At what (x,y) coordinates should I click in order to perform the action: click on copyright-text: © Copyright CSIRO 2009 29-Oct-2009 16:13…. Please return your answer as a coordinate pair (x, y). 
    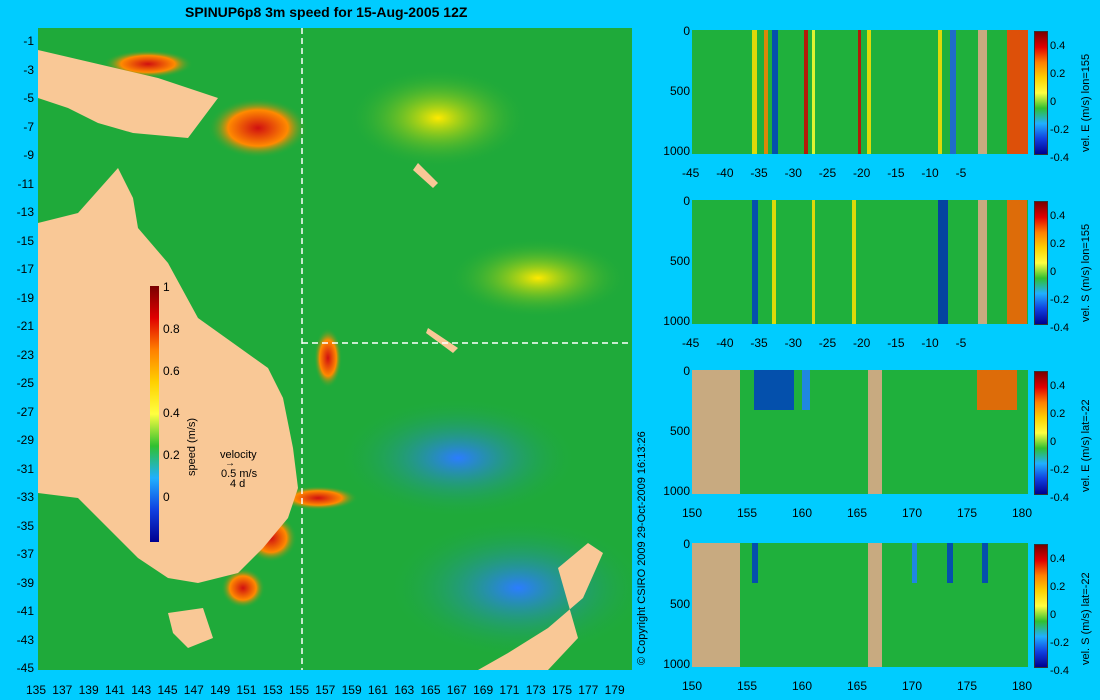
    Looking at the image, I should click on (642, 548).